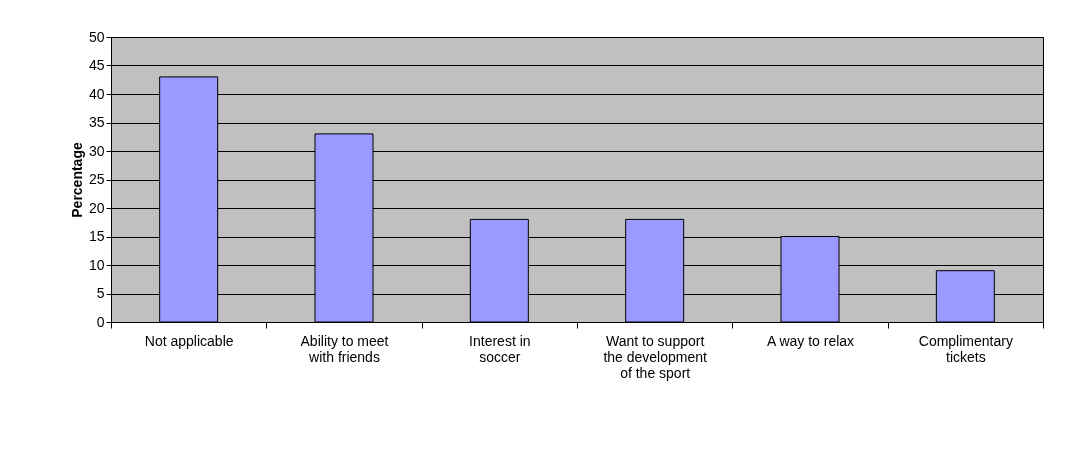 The height and width of the screenshot is (472, 1065). Describe the element at coordinates (96, 179) in the screenshot. I see `y-tick-label: 25` at that location.